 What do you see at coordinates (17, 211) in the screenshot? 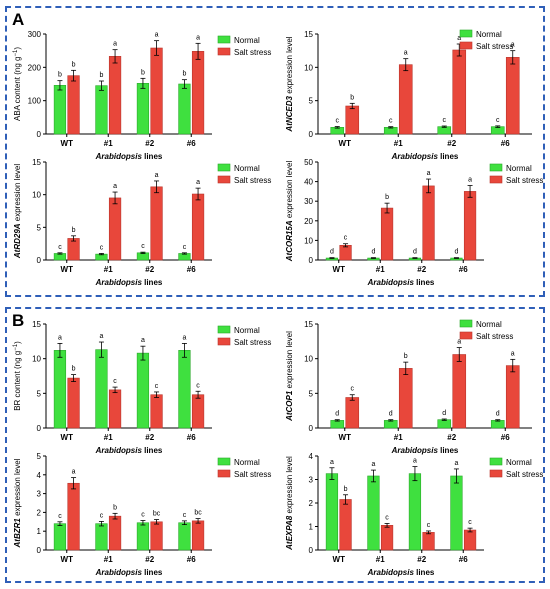
I see `y-axis-label: AtRD29A expression level` at bounding box center [17, 211].